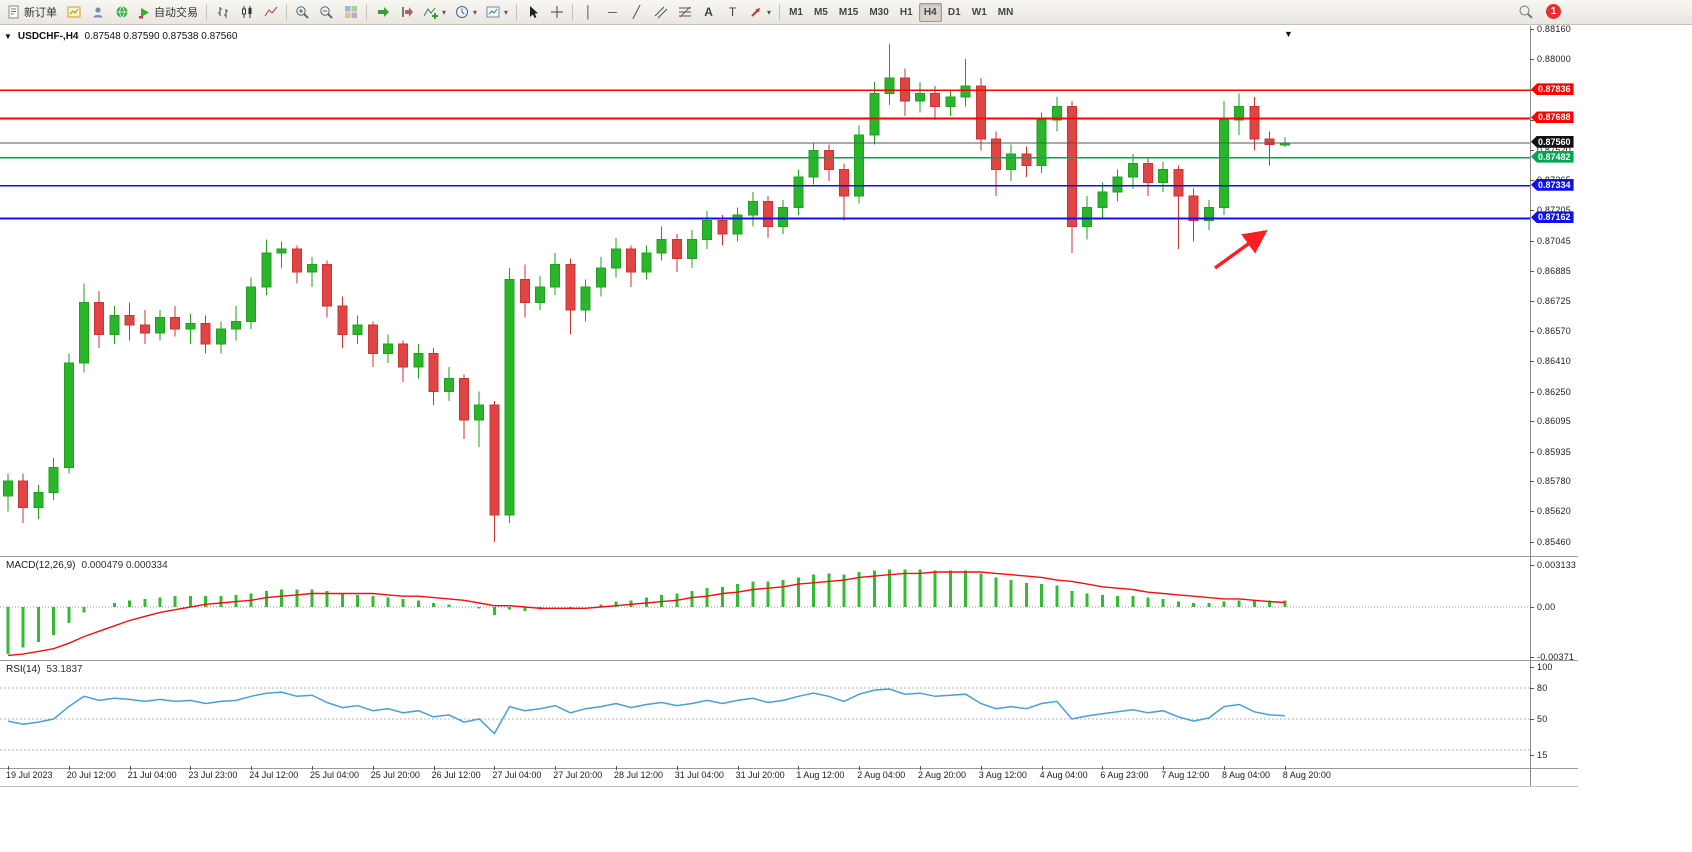 This screenshot has height=852, width=1692. Describe the element at coordinates (1005, 12) in the screenshot. I see `timeframe-mn-button: MN` at that location.